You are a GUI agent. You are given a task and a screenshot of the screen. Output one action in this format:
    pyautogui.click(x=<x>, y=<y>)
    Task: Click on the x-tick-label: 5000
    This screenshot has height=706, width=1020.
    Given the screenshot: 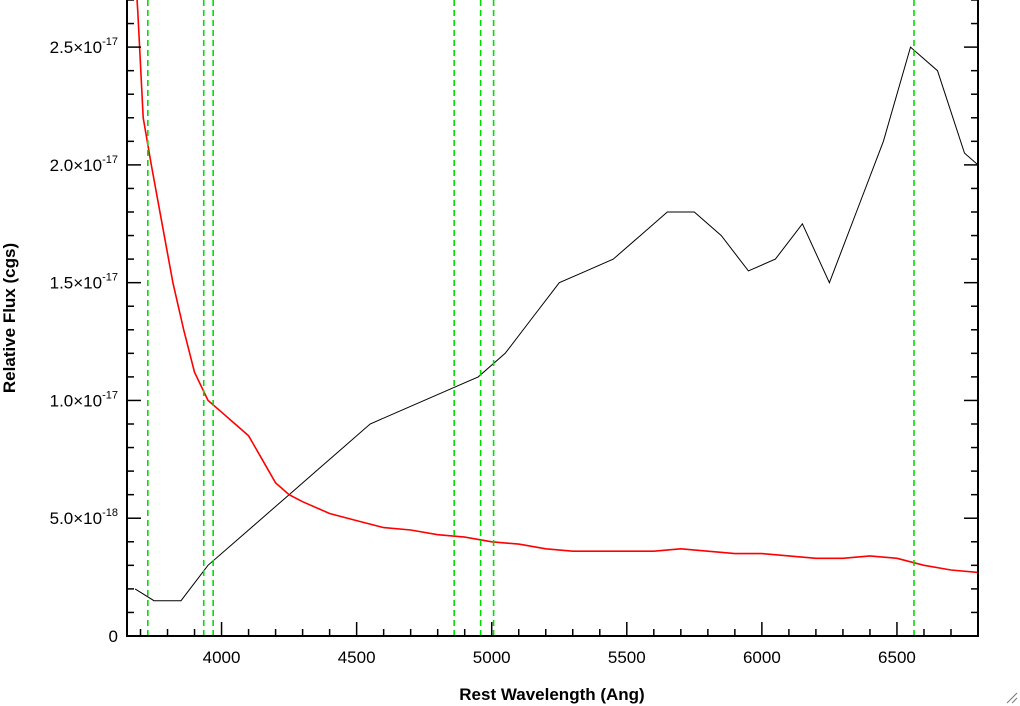 What is the action you would take?
    pyautogui.click(x=492, y=657)
    